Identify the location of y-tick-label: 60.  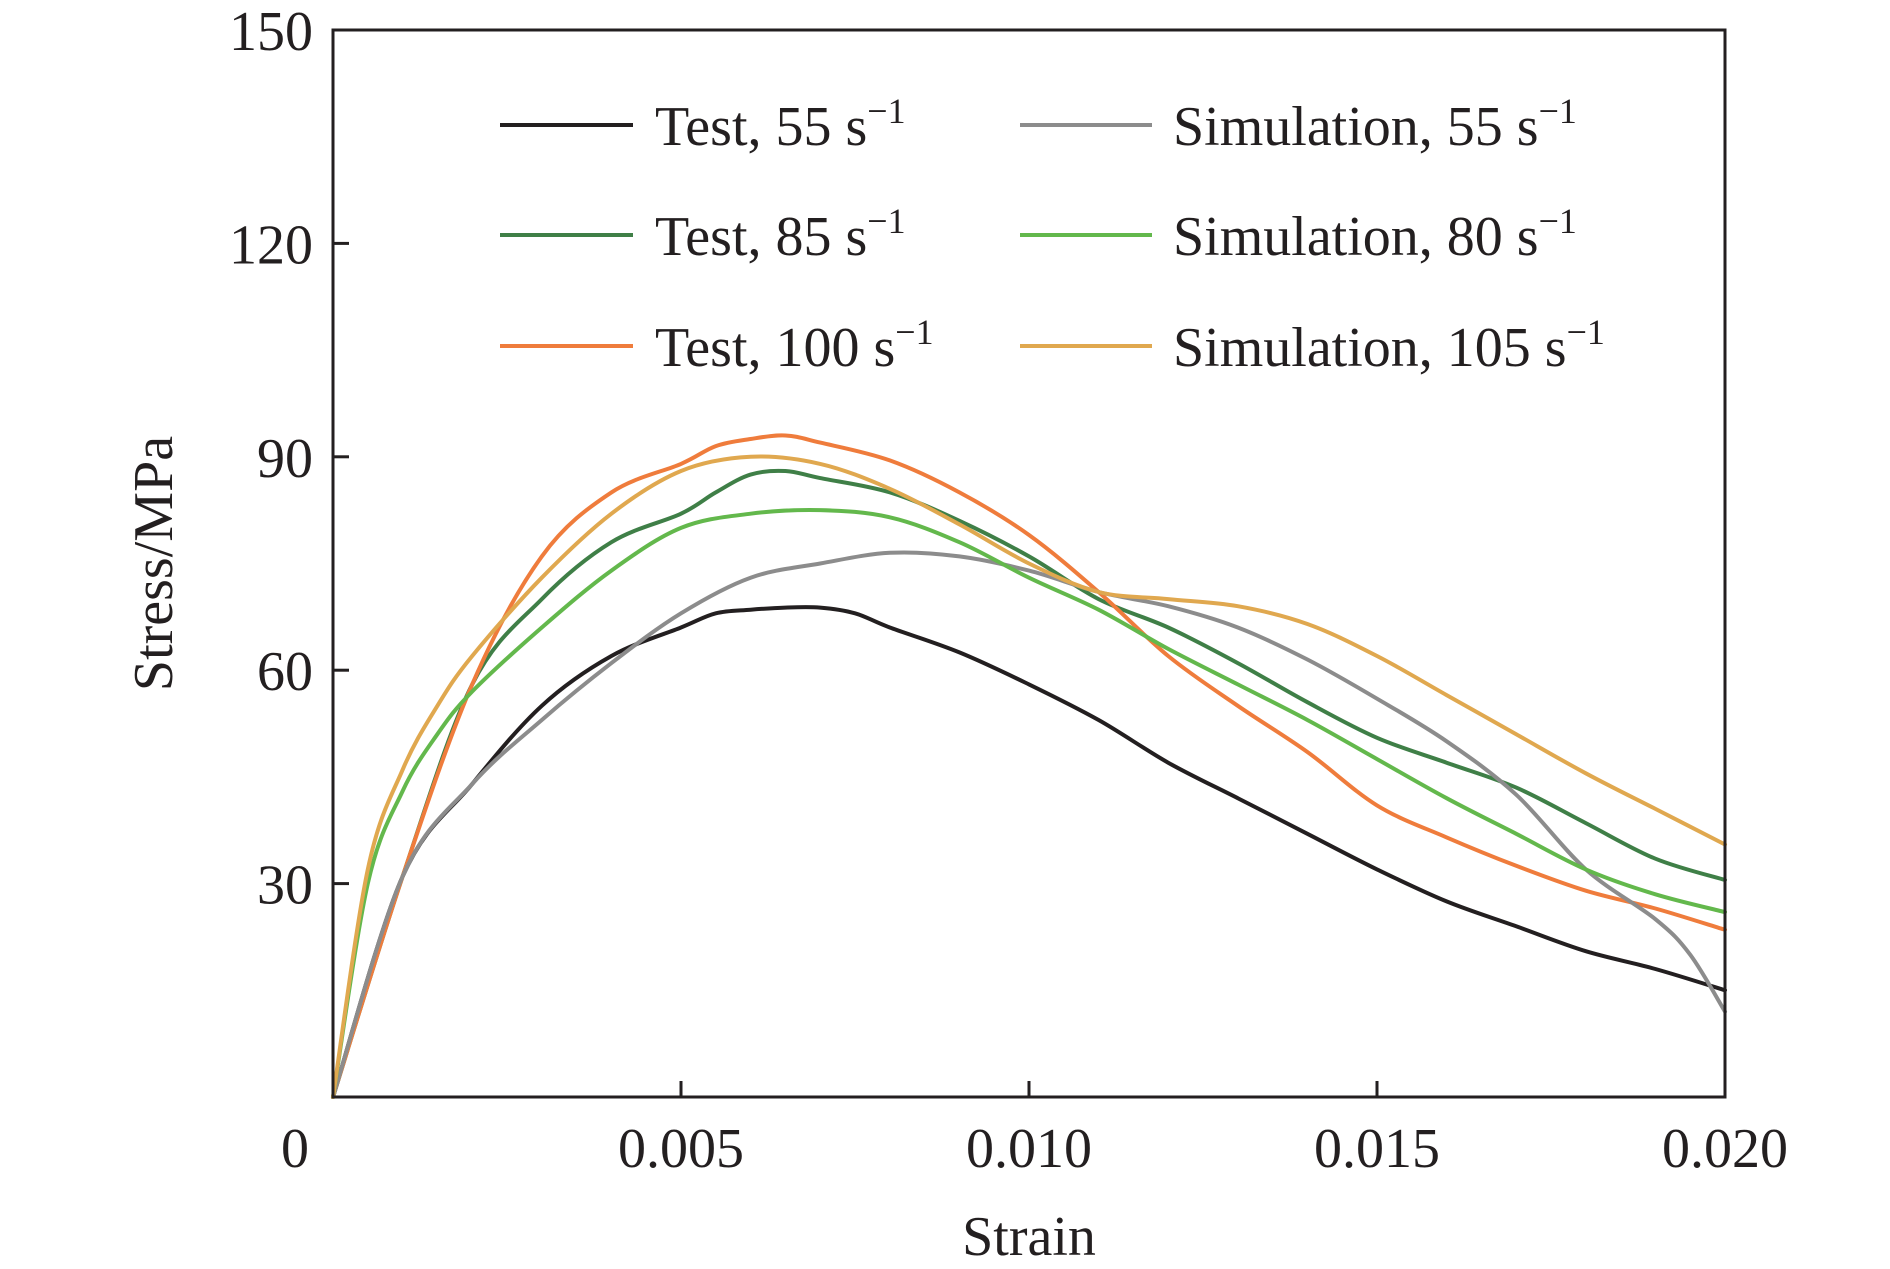
(285, 672).